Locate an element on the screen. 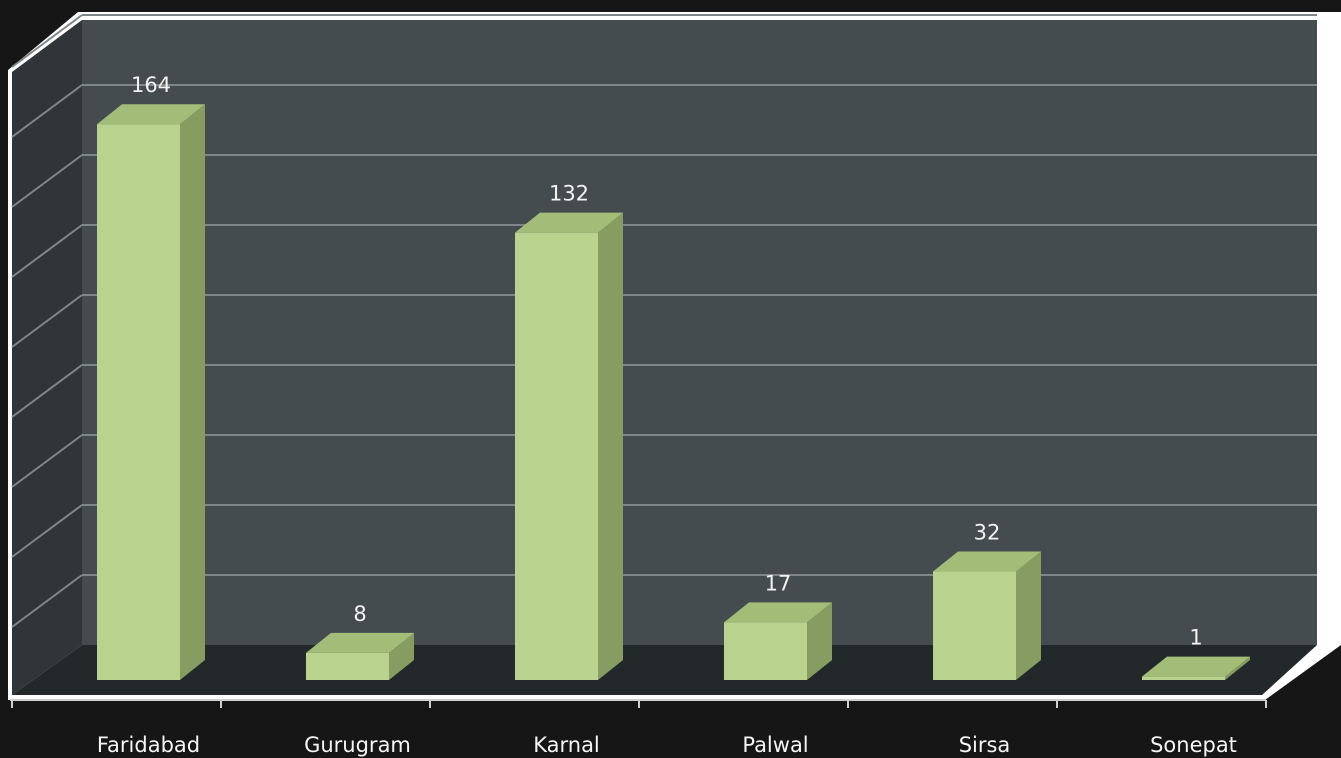  chart-floor is located at coordinates (664, 670).